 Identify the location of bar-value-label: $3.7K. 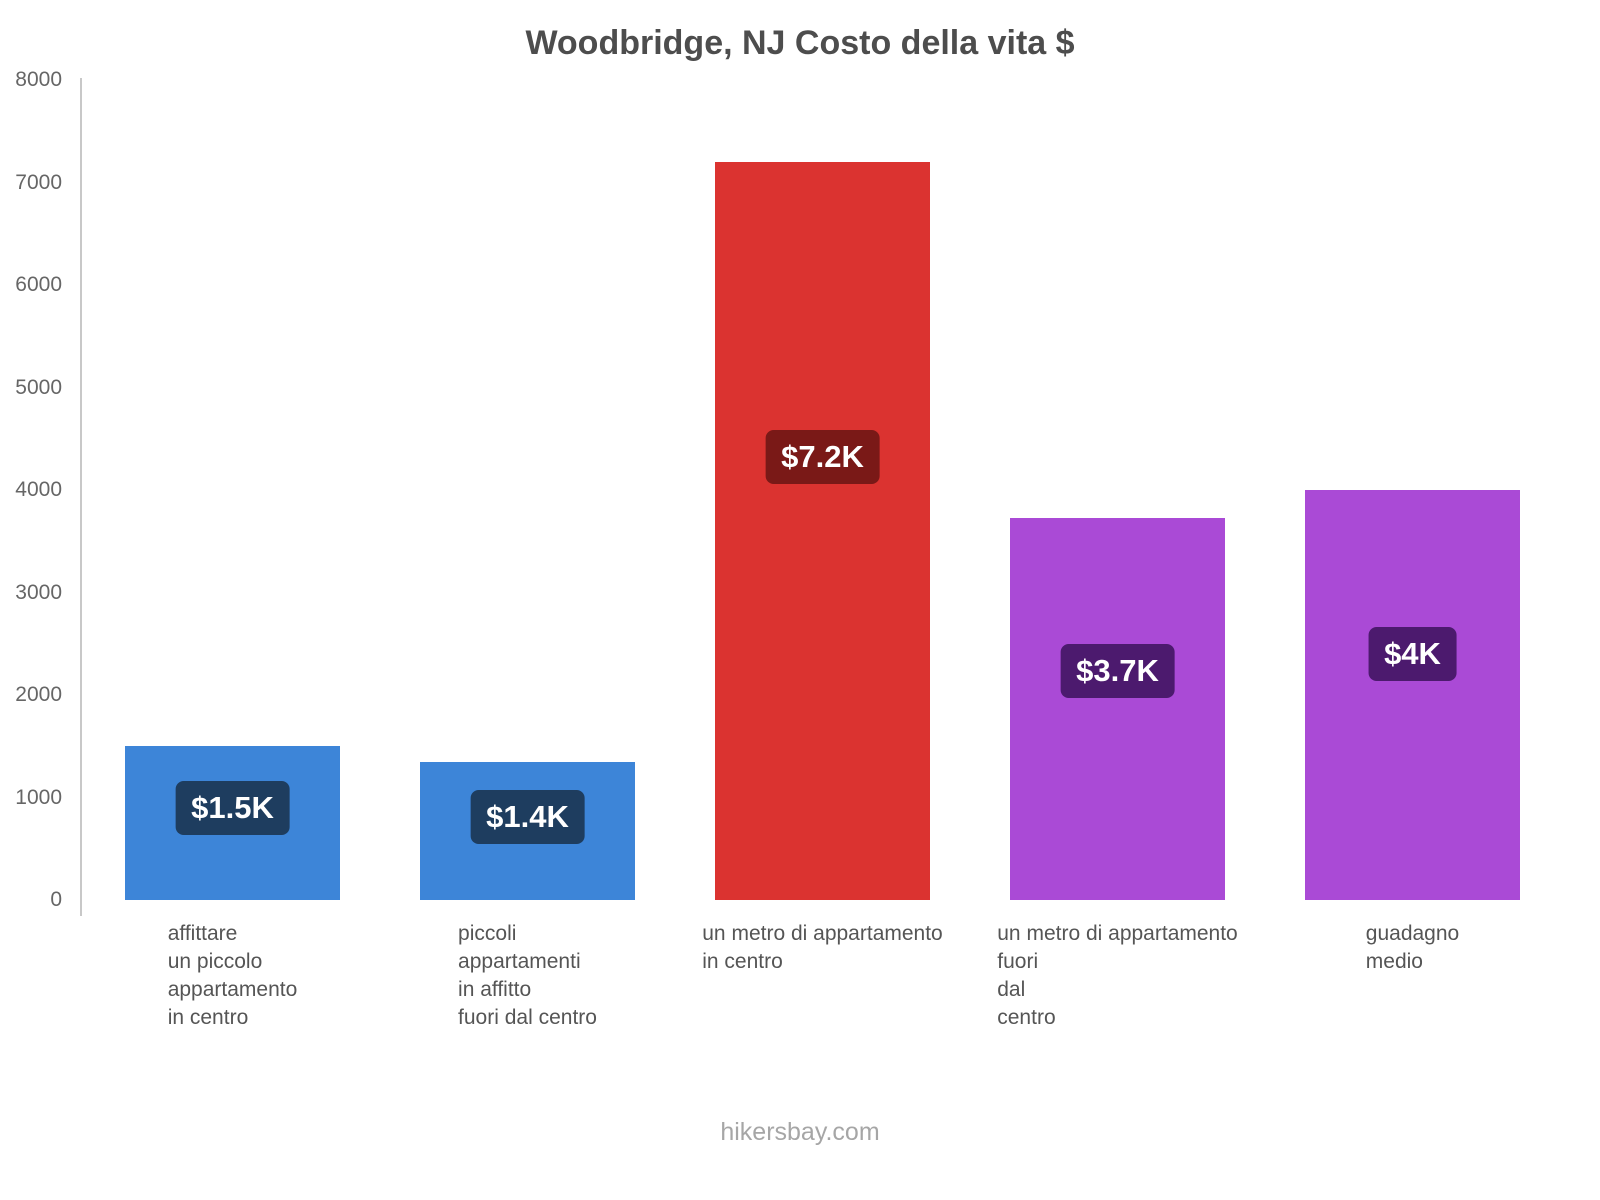
(1117, 670).